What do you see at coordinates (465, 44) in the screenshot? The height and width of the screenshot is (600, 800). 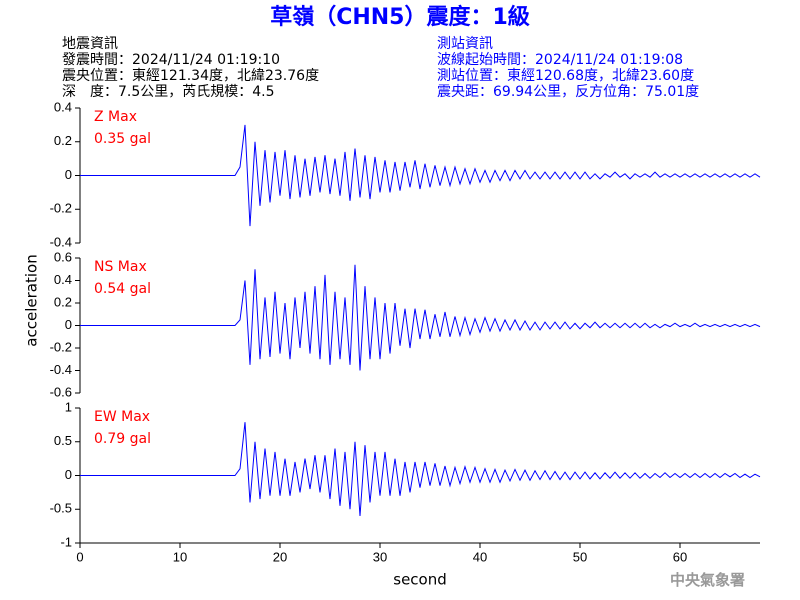 I see `header-right: 測站資訊` at bounding box center [465, 44].